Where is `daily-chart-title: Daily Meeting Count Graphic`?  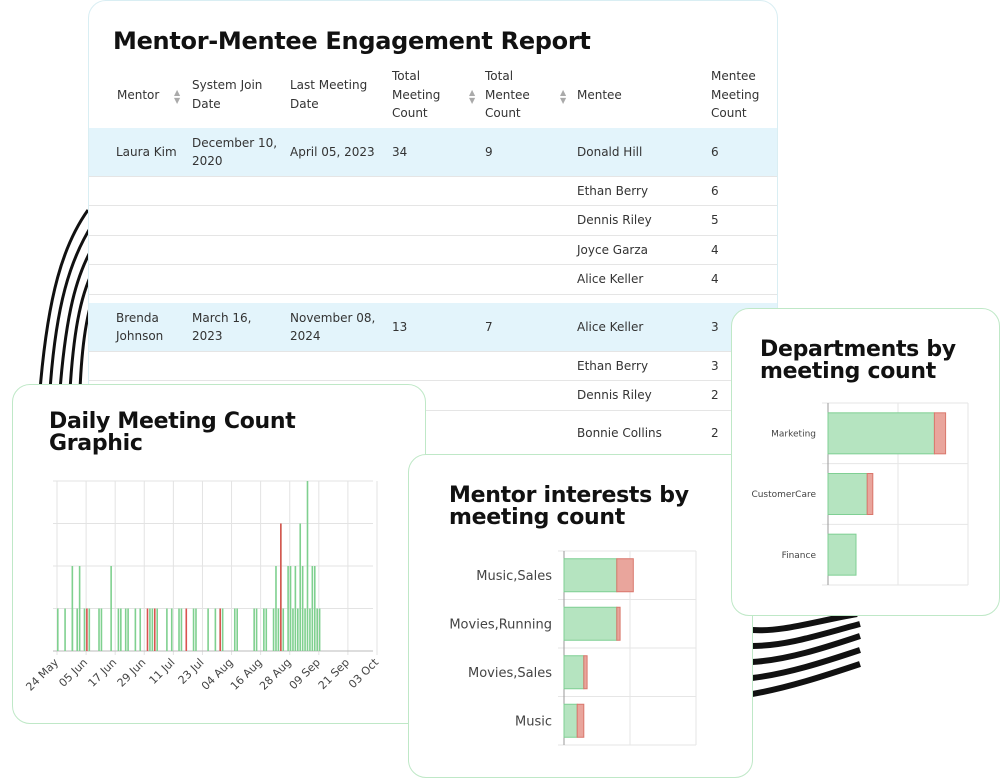
daily-chart-title: Daily Meeting Count Graphic is located at coordinates (172, 432).